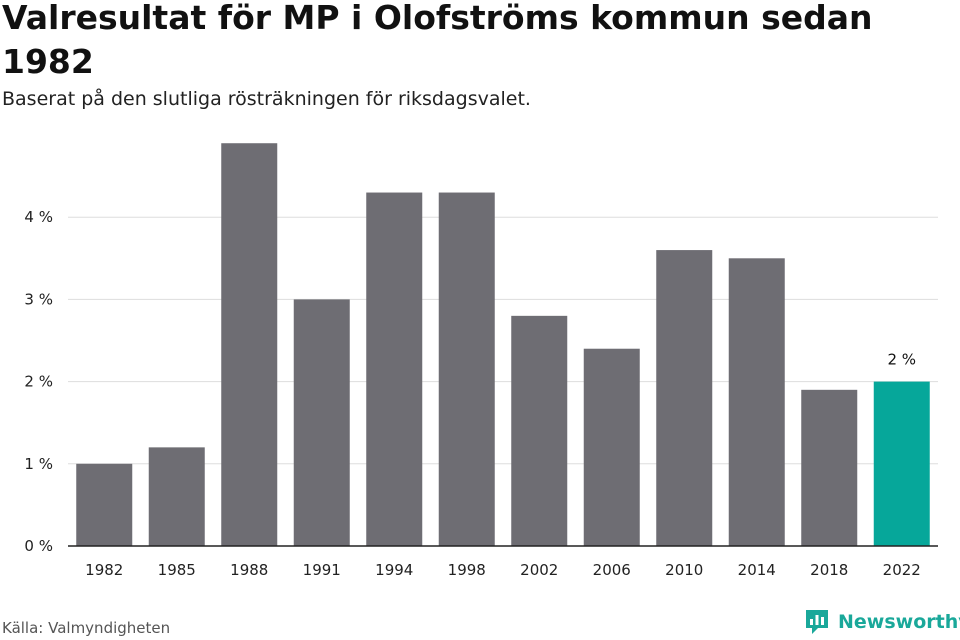 This screenshot has width=960, height=640. What do you see at coordinates (466, 369) in the screenshot?
I see `bar-1998` at bounding box center [466, 369].